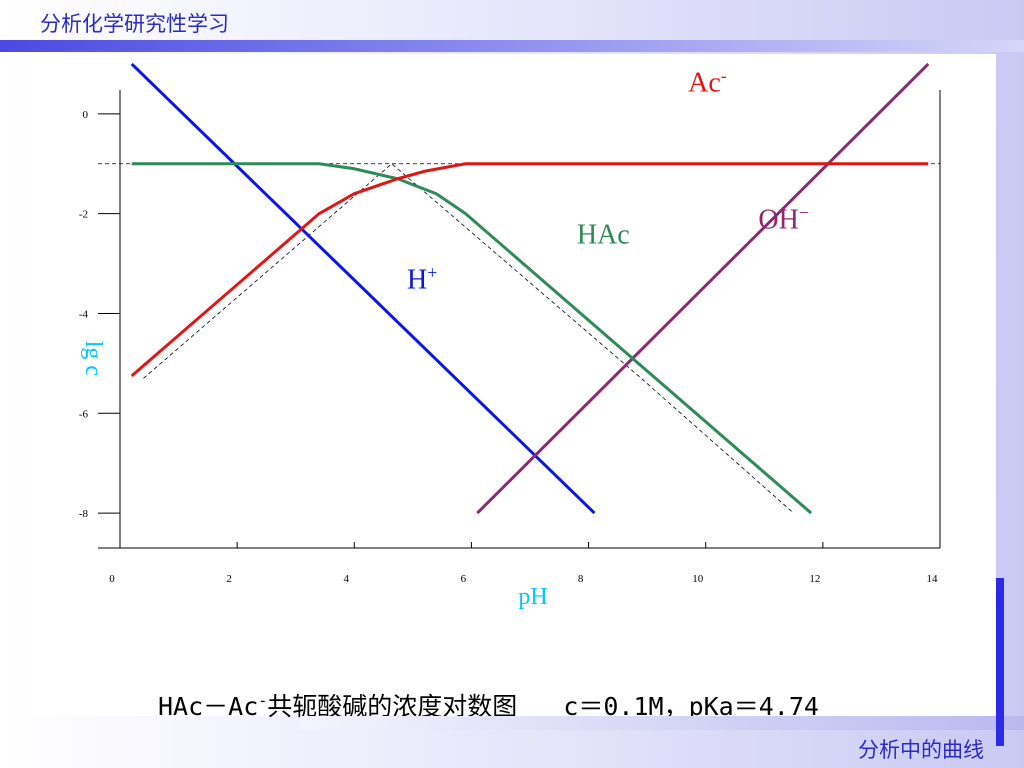 The width and height of the screenshot is (1024, 768). I want to click on section-title: 分析中的曲线, so click(921, 750).